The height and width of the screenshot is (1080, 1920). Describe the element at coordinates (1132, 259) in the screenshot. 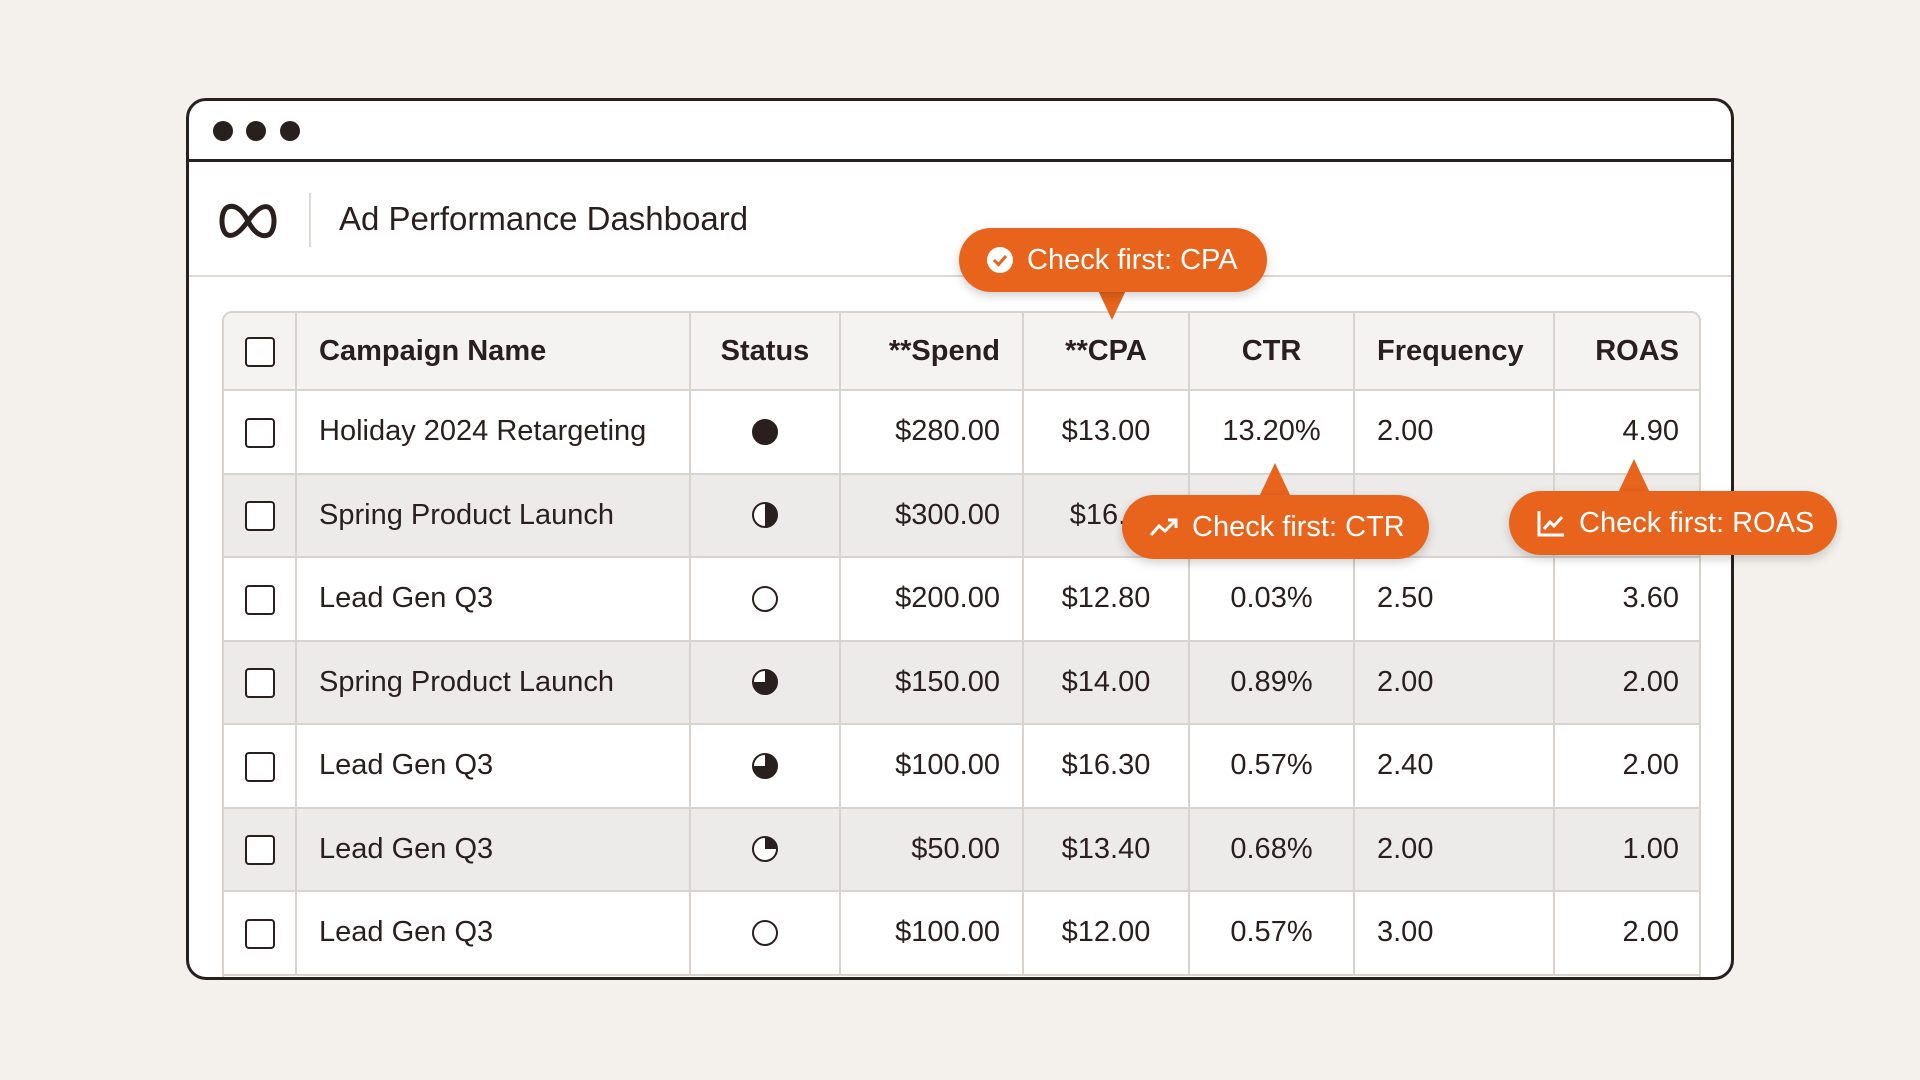

I see `tooltip-label: Check first: CPA` at that location.